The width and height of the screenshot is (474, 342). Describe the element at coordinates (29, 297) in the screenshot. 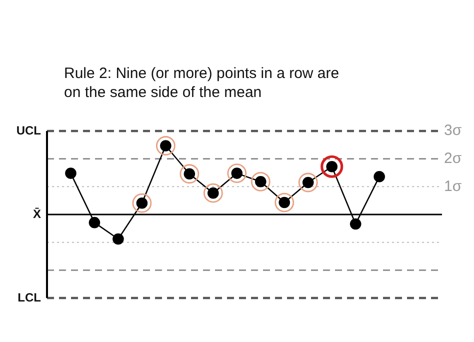

I see `ref-line-label: LCL` at that location.